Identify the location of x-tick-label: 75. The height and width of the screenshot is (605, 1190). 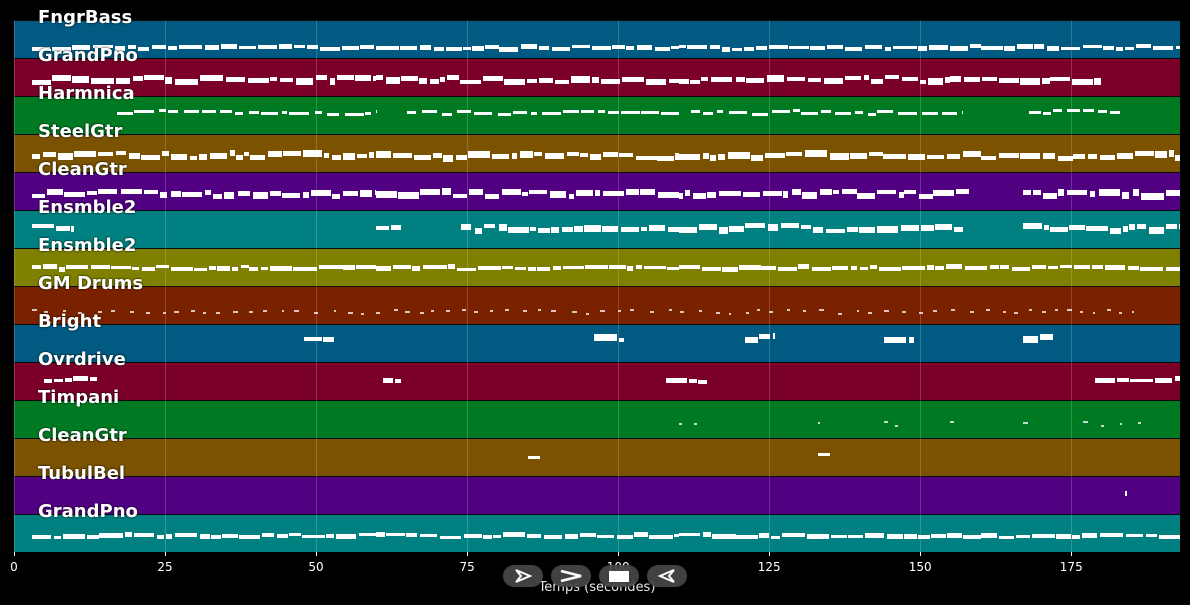
(467, 567).